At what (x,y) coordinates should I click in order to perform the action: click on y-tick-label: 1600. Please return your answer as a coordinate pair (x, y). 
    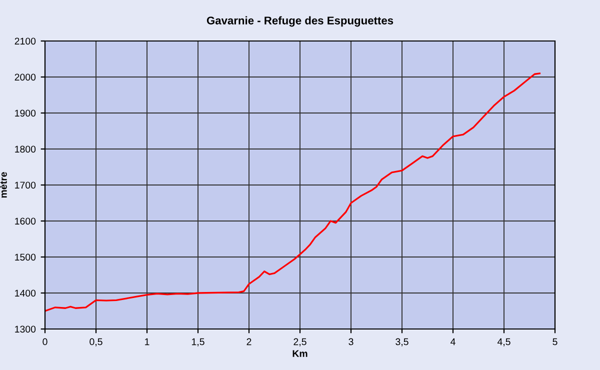
    Looking at the image, I should click on (25, 221).